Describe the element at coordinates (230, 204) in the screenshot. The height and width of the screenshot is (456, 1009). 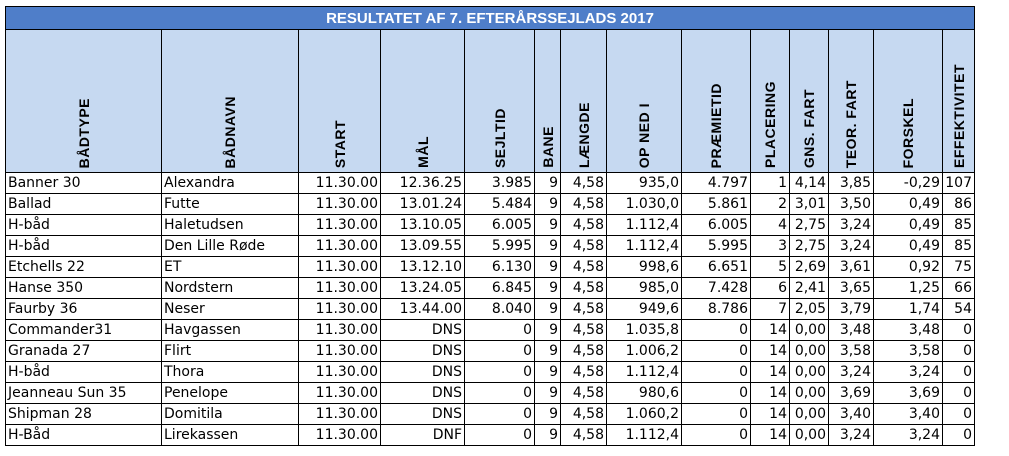
I see `cell-boat-name: Futte` at that location.